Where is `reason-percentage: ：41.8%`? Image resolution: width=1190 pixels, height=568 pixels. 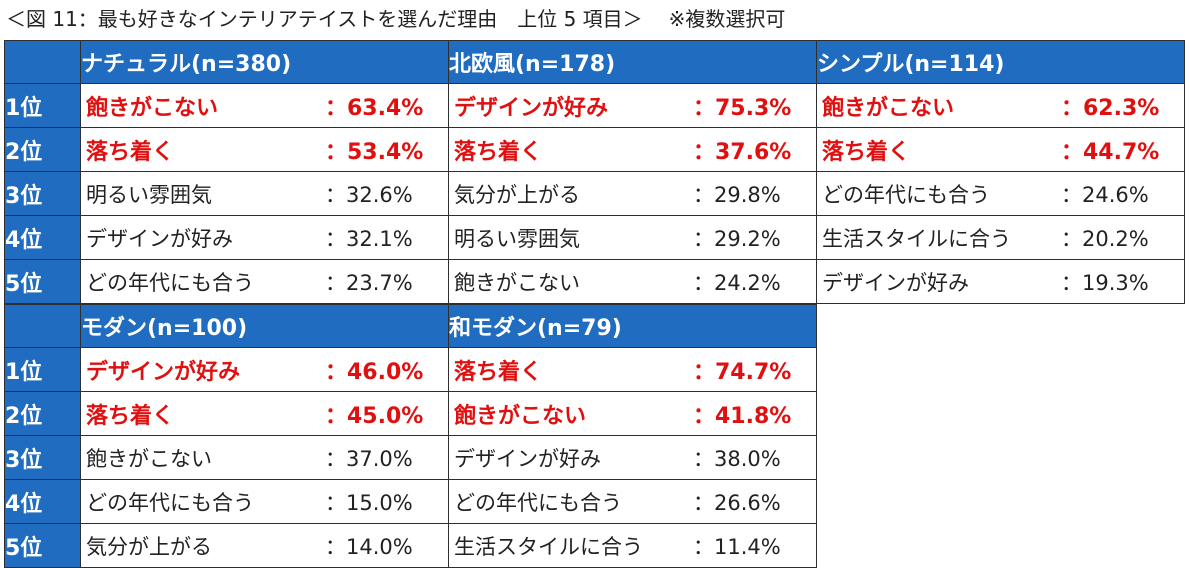
reason-percentage: ：41.8% is located at coordinates (742, 416).